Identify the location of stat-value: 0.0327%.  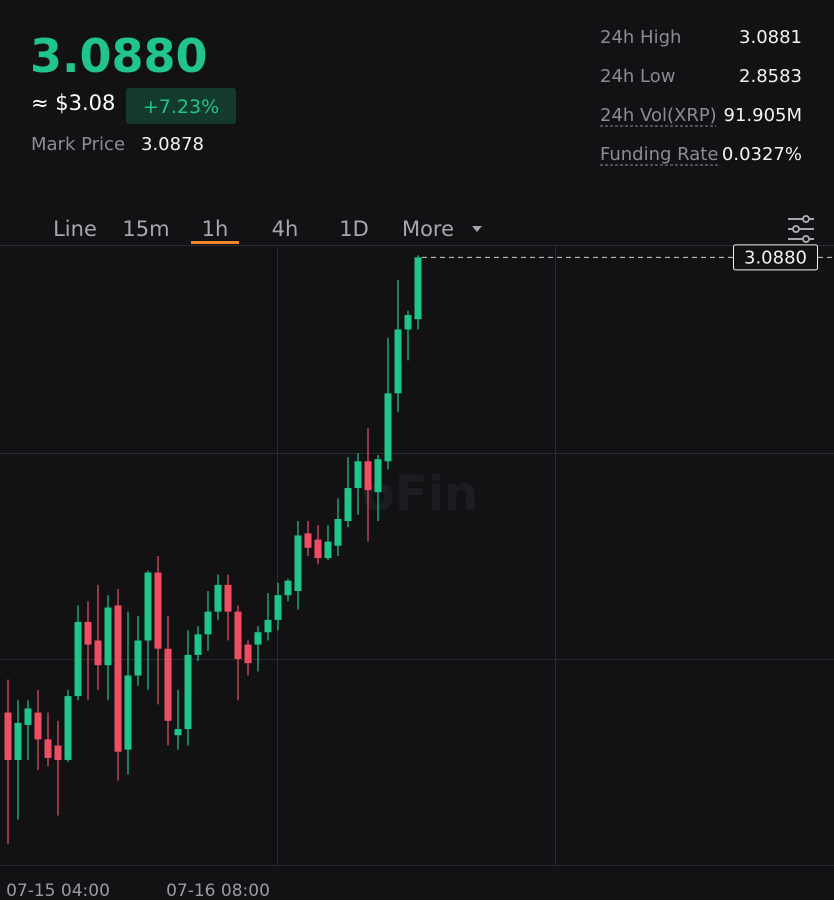
(762, 154).